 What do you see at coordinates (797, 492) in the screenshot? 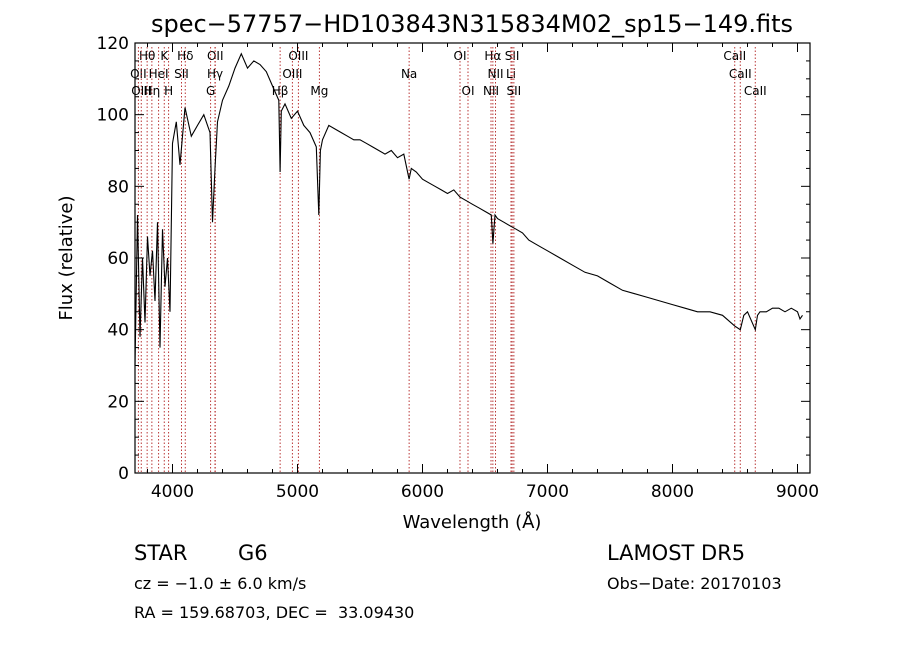
I see `x-tick-label: 9000` at bounding box center [797, 492].